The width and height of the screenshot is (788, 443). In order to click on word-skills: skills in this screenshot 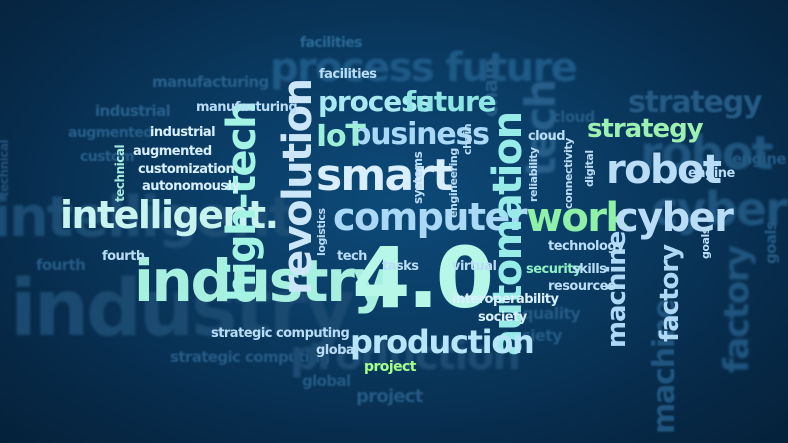, I will do `click(589, 269)`.